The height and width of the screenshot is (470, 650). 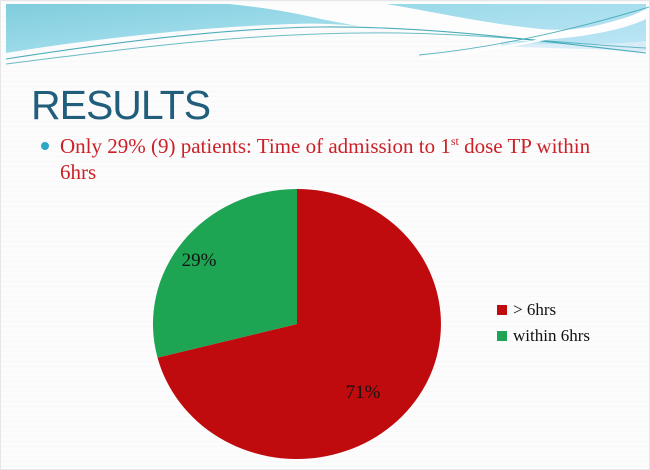 What do you see at coordinates (543, 322) in the screenshot?
I see `chart-legend: > 6hrs within 6hrs` at bounding box center [543, 322].